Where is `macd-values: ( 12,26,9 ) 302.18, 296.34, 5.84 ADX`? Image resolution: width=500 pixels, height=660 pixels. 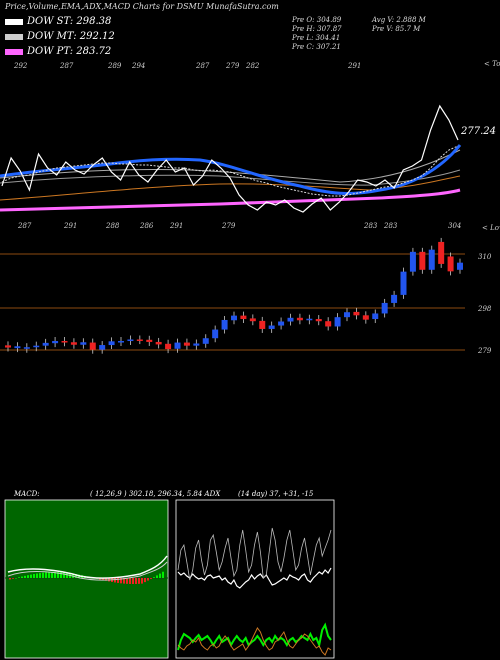 macd-values: ( 12,26,9 ) 302.18, 296.34, 5.84 ADX is located at coordinates (155, 494).